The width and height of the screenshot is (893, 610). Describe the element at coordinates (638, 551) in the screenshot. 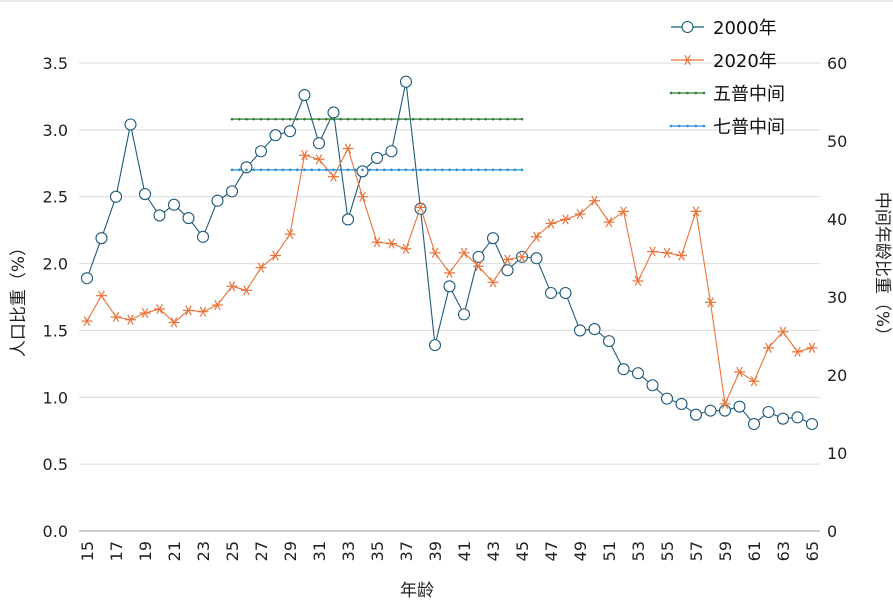

I see `x-tick-label: 53` at that location.